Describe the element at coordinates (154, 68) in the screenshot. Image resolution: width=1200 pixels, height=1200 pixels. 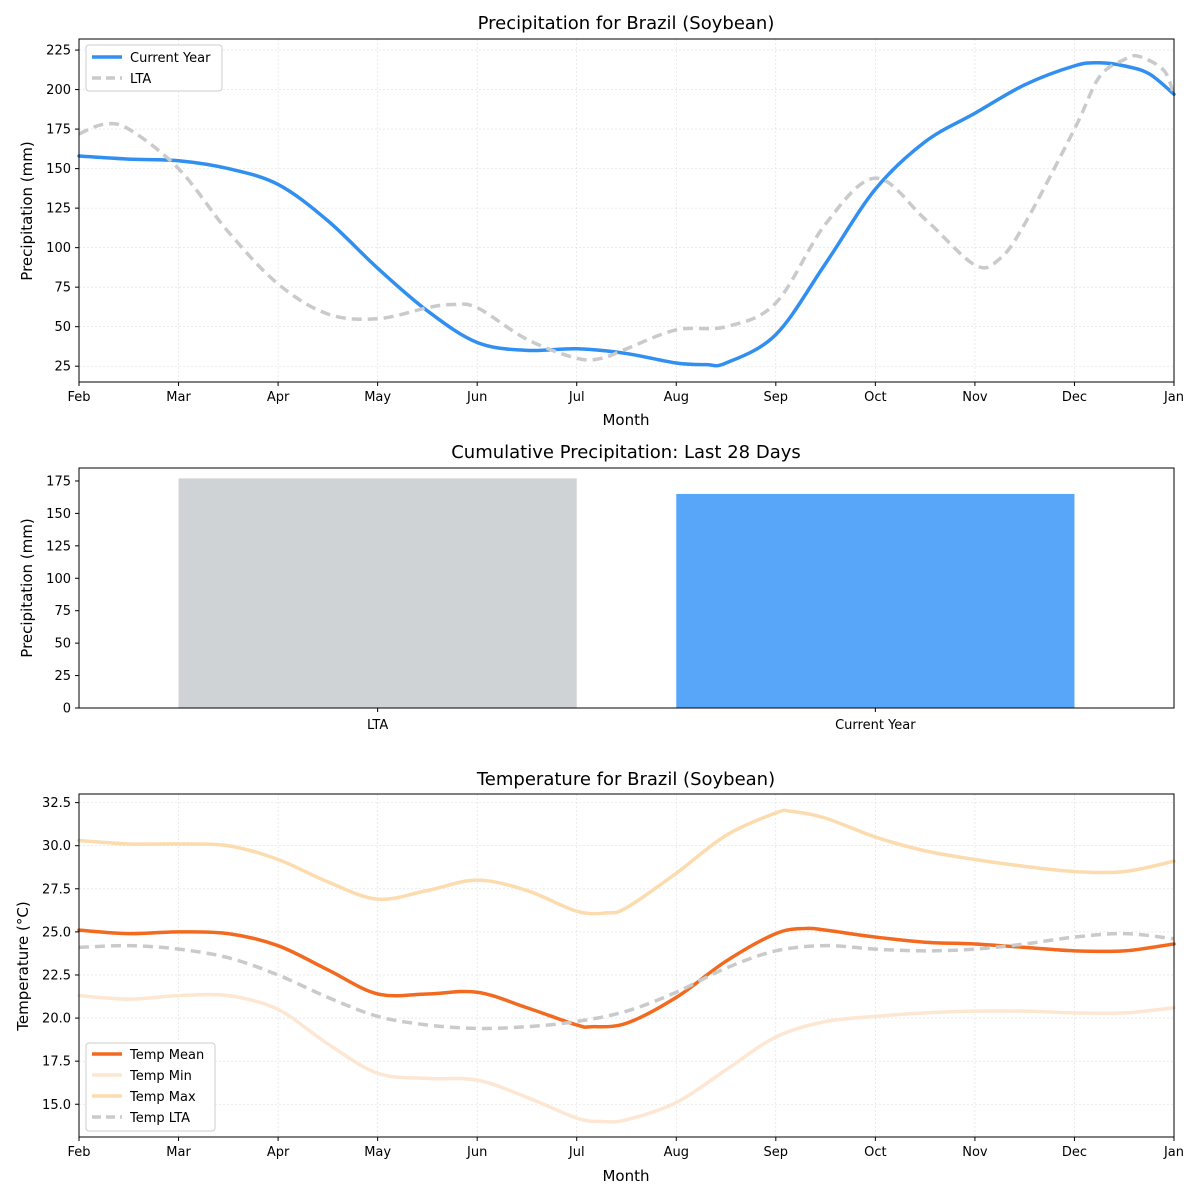
I see `legend: Current Year LTA` at that location.